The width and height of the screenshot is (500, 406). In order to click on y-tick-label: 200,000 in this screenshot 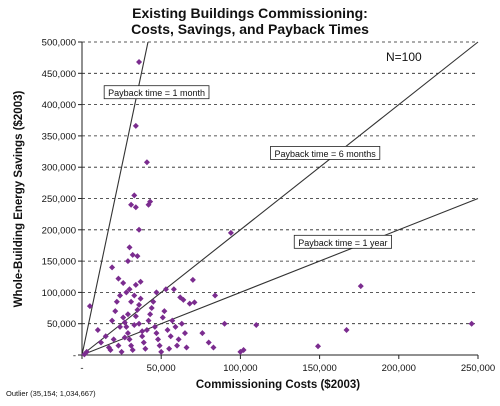, I will do `click(59, 230)`.